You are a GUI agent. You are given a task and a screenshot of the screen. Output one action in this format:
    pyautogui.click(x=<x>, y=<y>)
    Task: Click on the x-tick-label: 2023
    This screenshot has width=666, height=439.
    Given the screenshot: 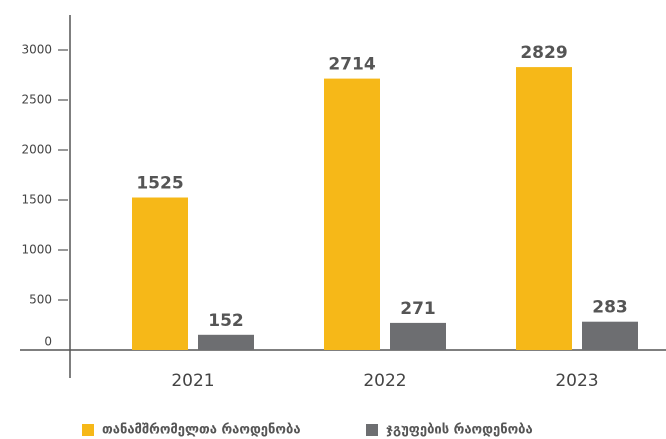 What is the action you would take?
    pyautogui.click(x=576, y=381)
    